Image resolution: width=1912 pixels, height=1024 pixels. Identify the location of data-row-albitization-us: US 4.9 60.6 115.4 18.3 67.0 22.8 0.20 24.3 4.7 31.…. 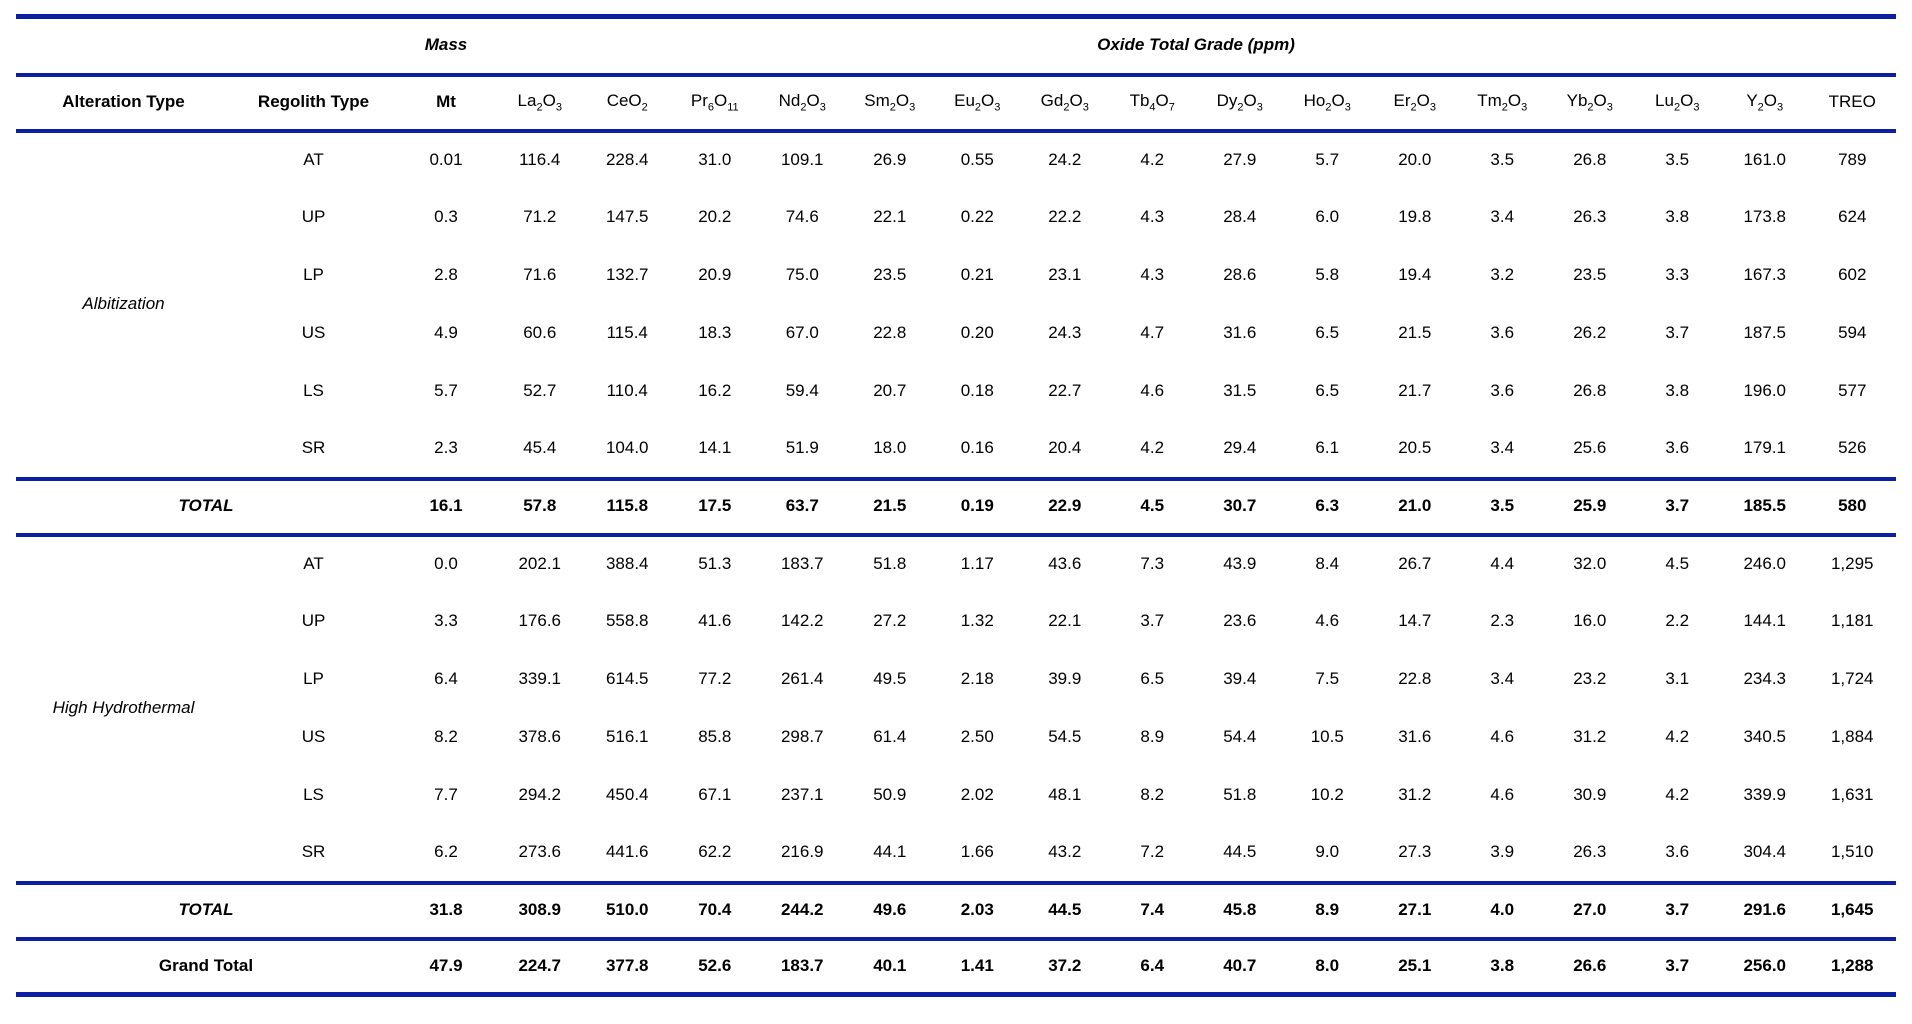
(956, 334).